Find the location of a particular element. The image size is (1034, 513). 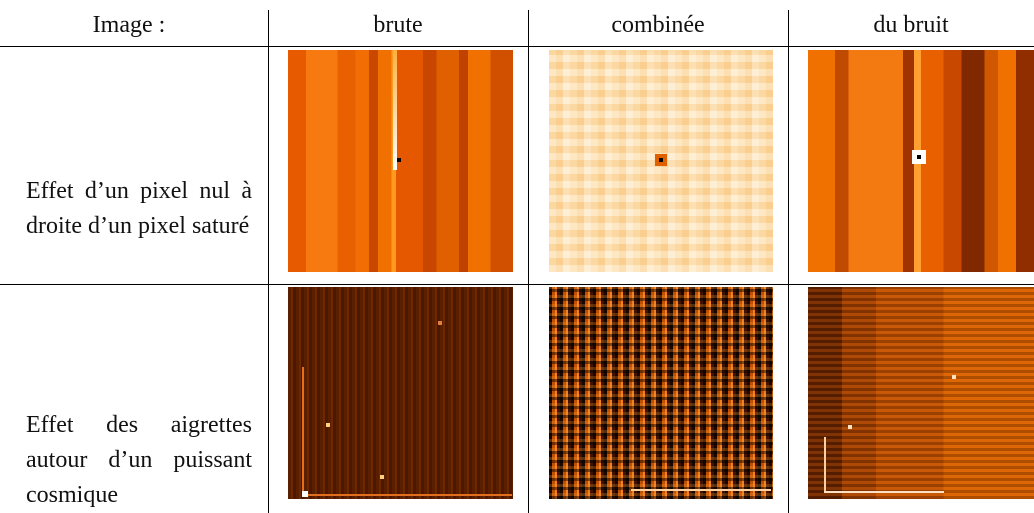

header-cell: brute is located at coordinates (398, 25).